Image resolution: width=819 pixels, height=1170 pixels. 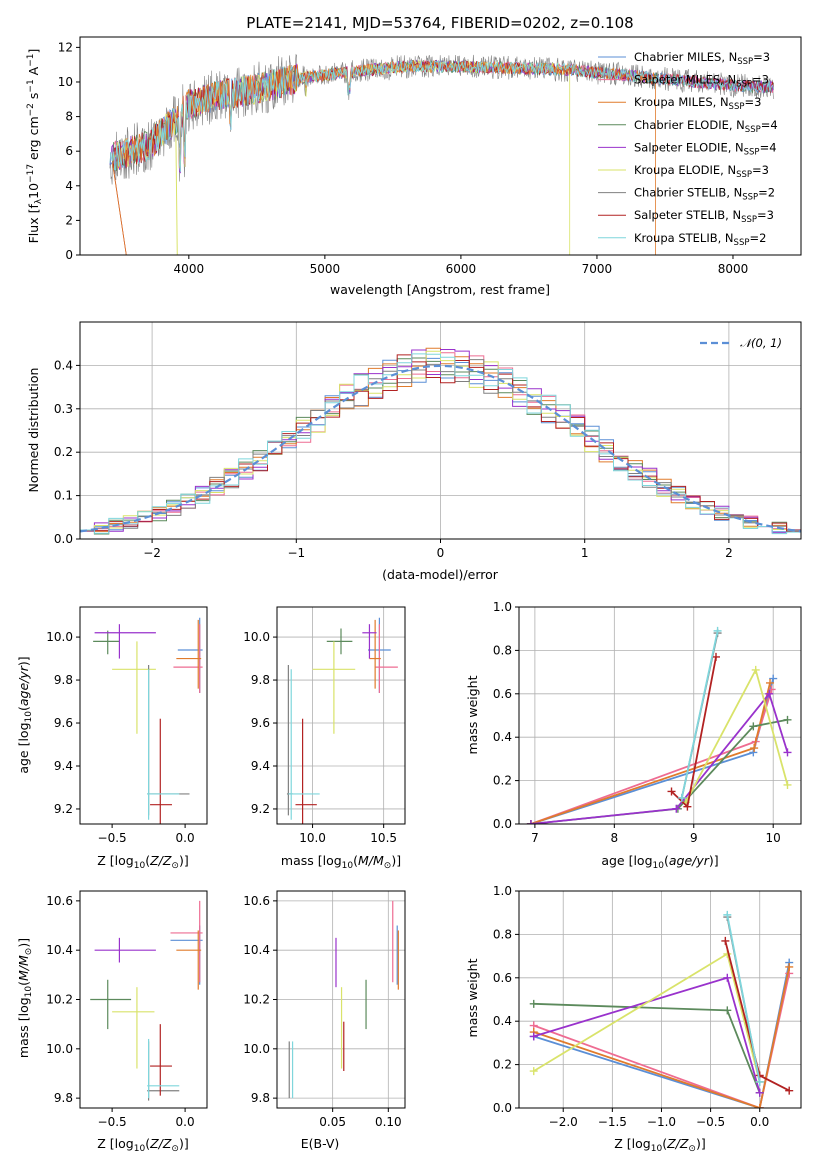 I want to click on y-tick-label: 6, so click(x=69, y=151).